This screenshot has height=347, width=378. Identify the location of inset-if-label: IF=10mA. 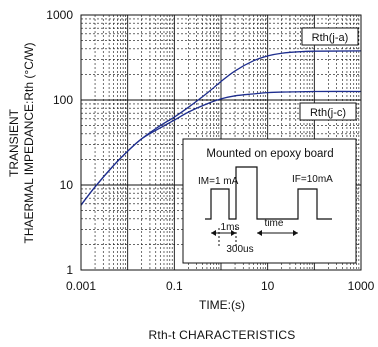
(312, 179).